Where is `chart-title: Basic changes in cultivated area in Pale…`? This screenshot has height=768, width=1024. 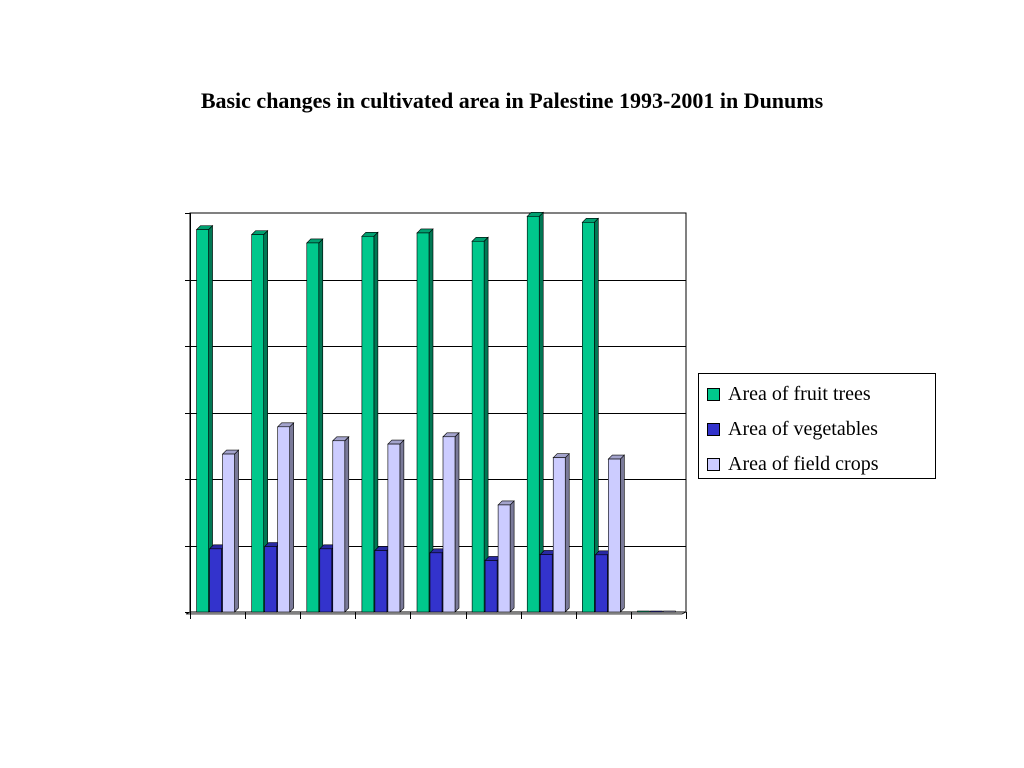
chart-title: Basic changes in cultivated area in Pale… is located at coordinates (512, 100).